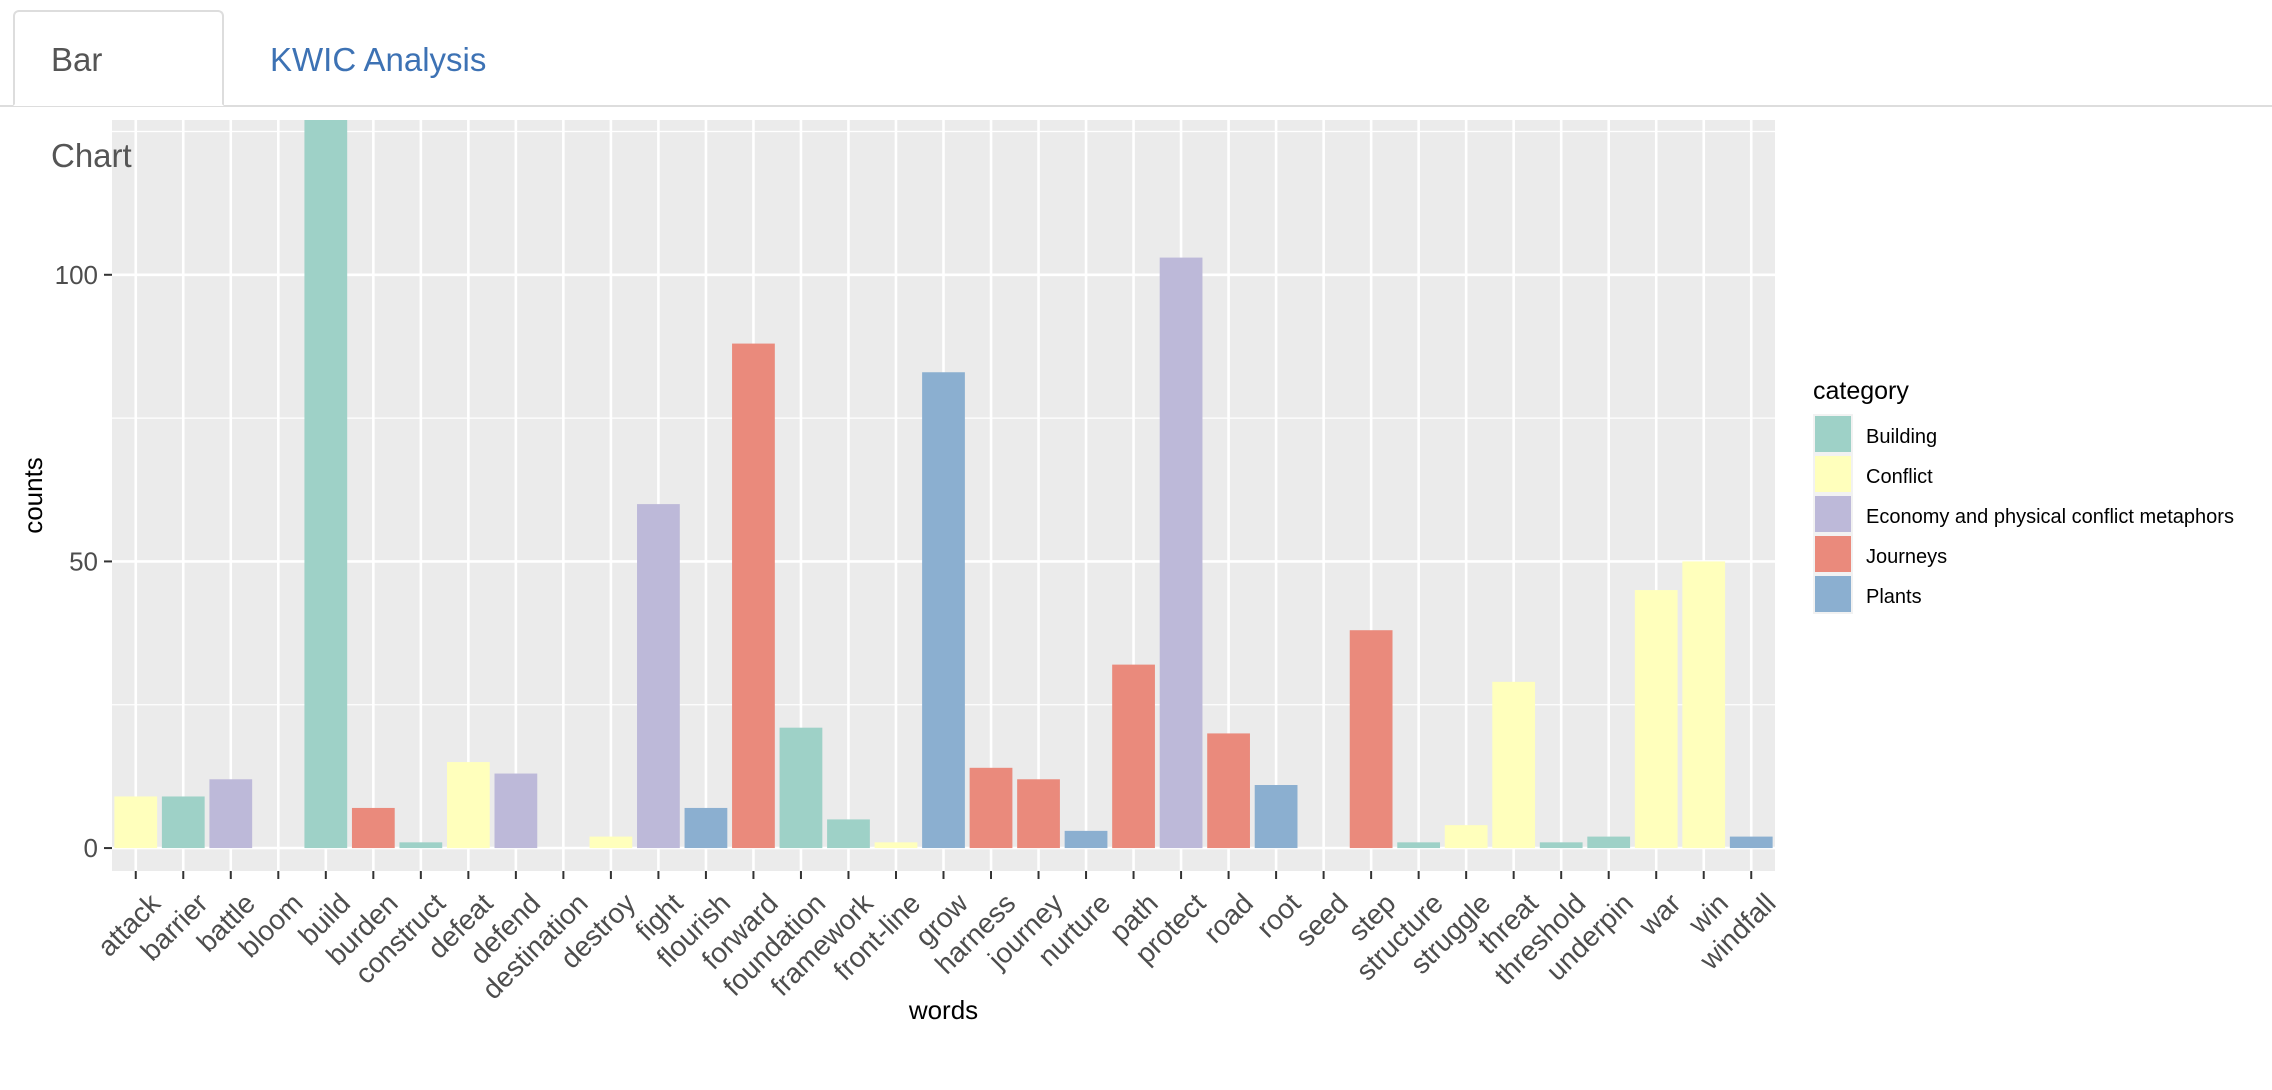  Describe the element at coordinates (1861, 391) in the screenshot. I see `legend-title: category` at that location.